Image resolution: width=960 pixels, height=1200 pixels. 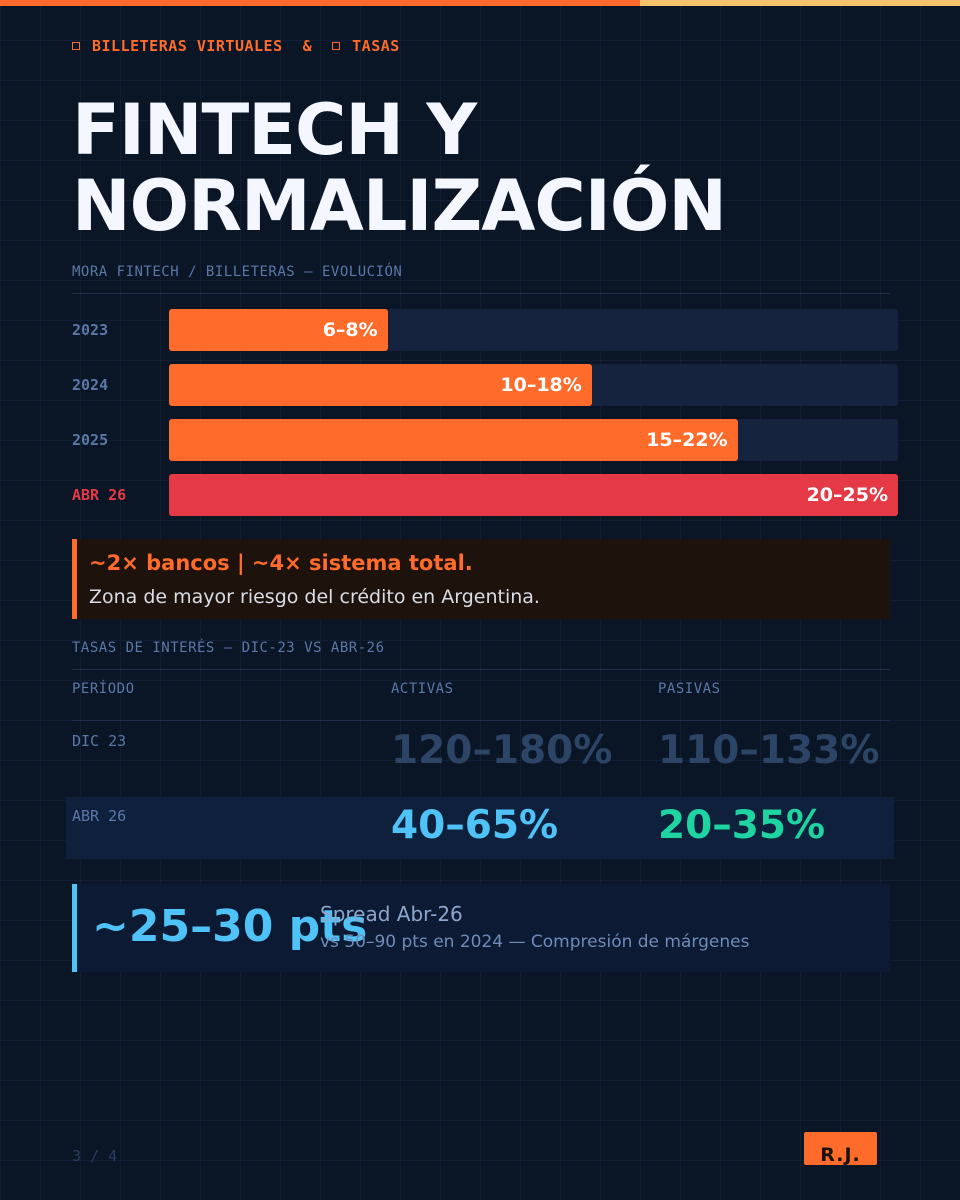 I want to click on mora-bar-value: 6–8%, so click(x=350, y=330).